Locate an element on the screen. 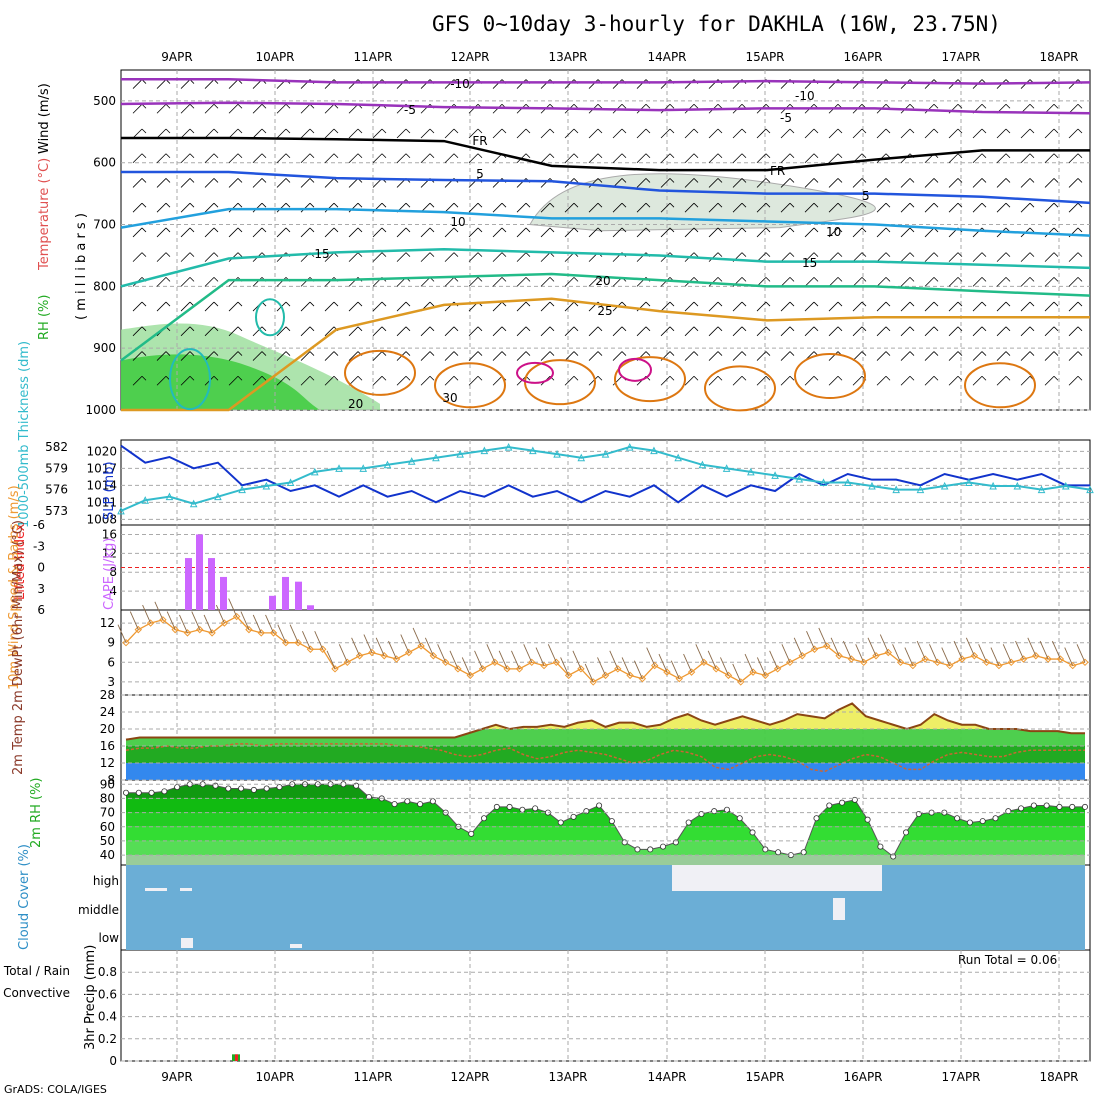  isotherm-30-blob is located at coordinates (830, 376).